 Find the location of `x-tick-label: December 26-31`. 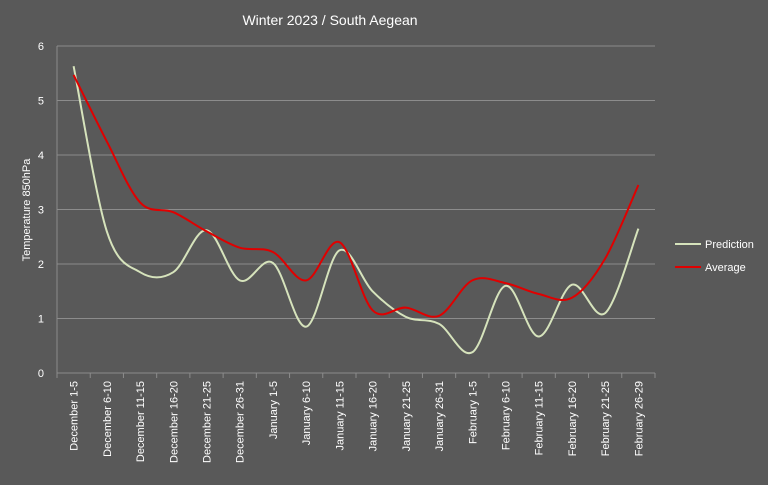

x-tick-label: December 26-31 is located at coordinates (241, 422).